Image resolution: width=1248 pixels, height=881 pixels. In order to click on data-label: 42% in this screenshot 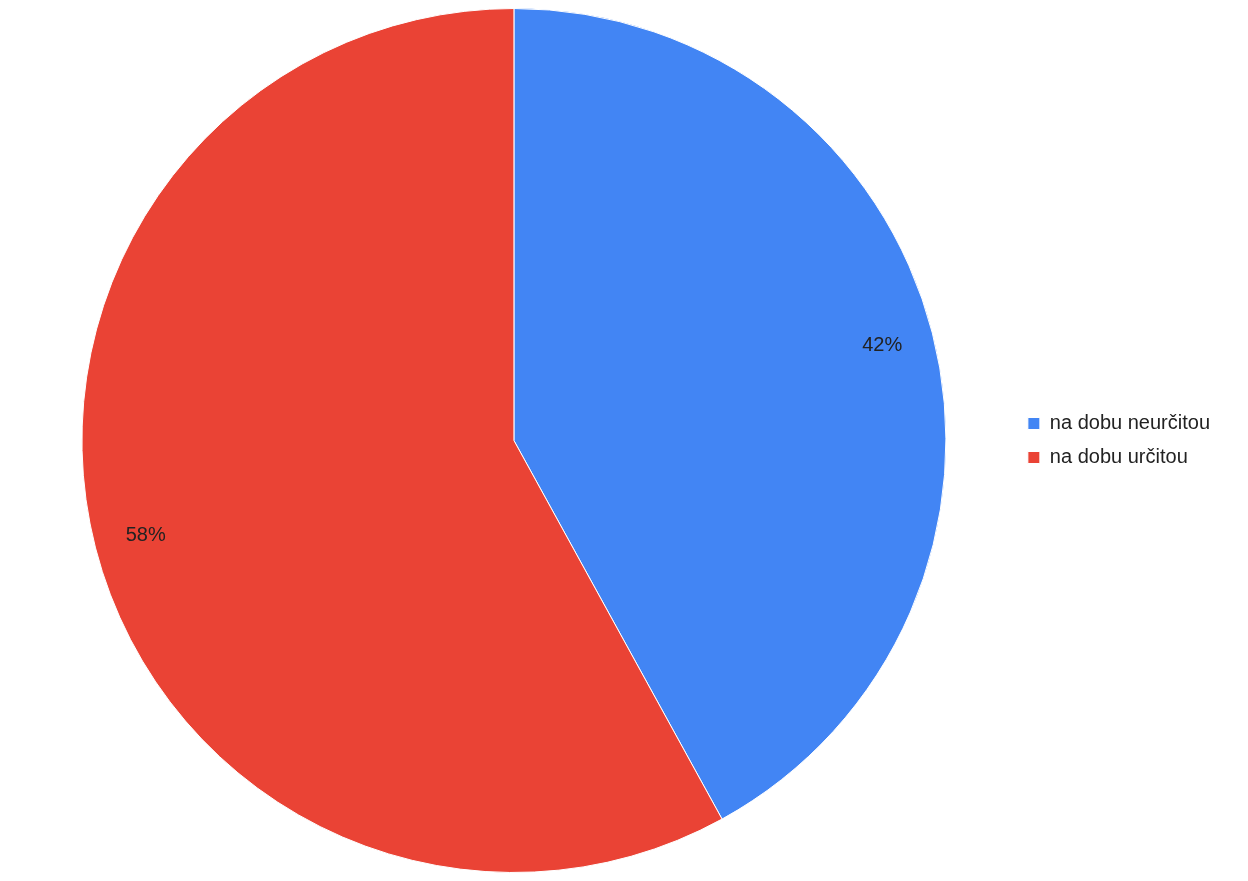, I will do `click(882, 344)`.